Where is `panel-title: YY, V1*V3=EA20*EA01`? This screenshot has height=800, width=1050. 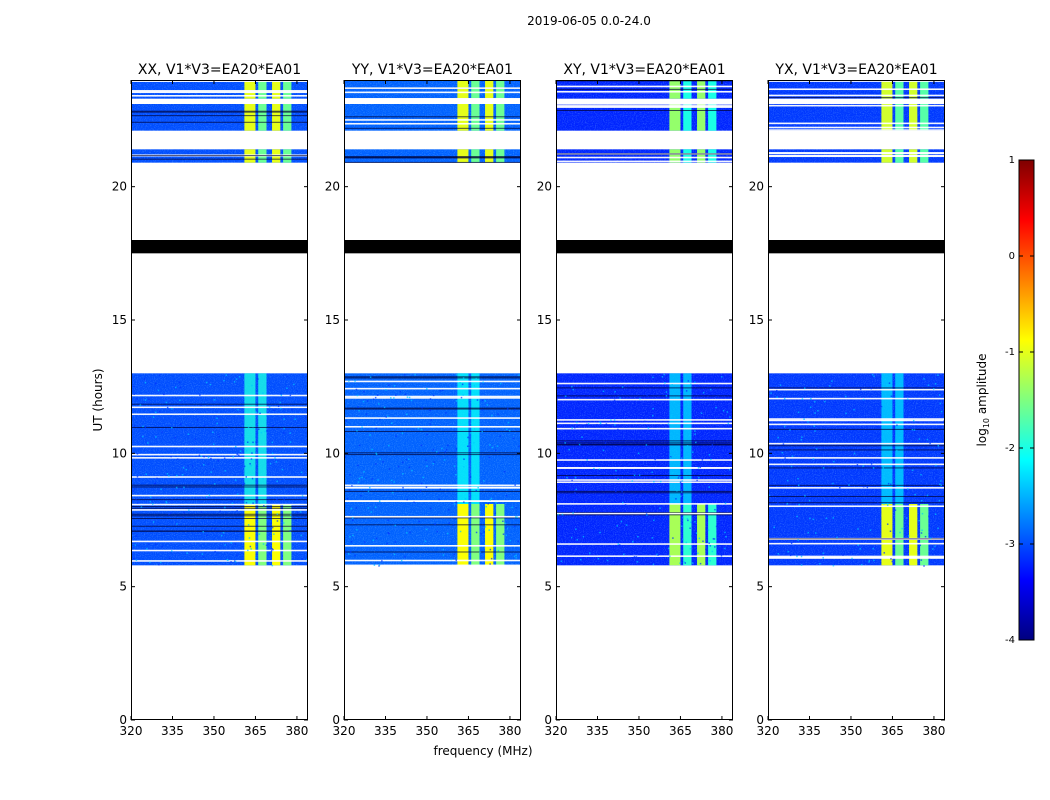 panel-title: YY, V1*V3=EA20*EA01 is located at coordinates (432, 70).